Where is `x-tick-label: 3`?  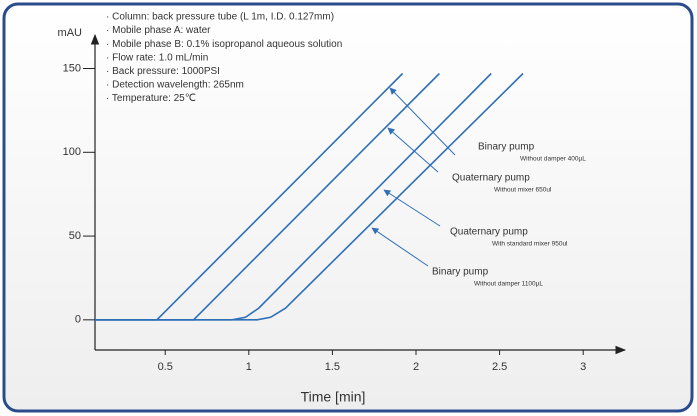
x-tick-label: 3 is located at coordinates (583, 367).